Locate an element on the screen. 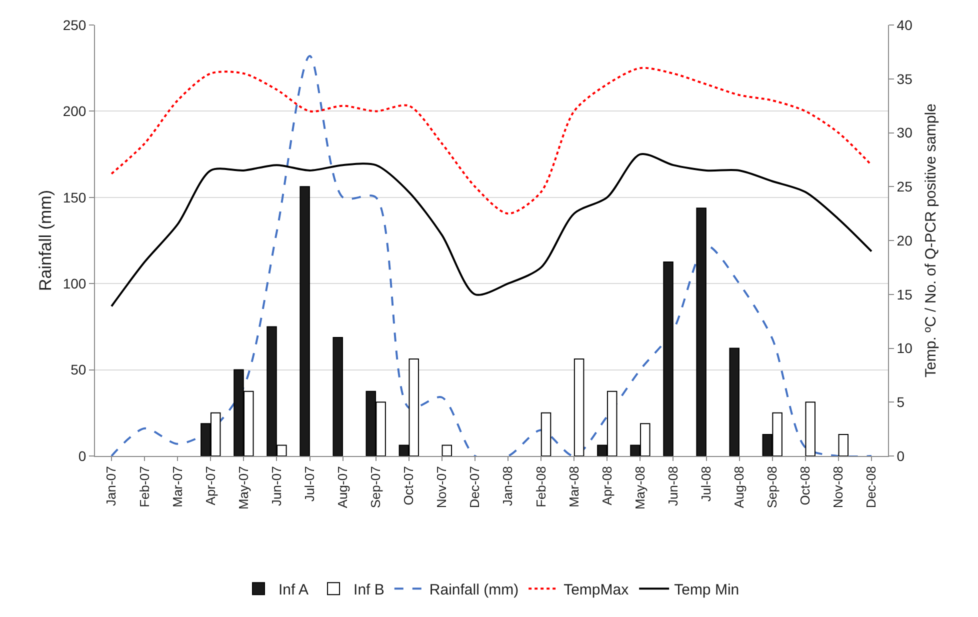 This screenshot has width=978, height=617. y2-tick-label: 10 is located at coordinates (904, 348).